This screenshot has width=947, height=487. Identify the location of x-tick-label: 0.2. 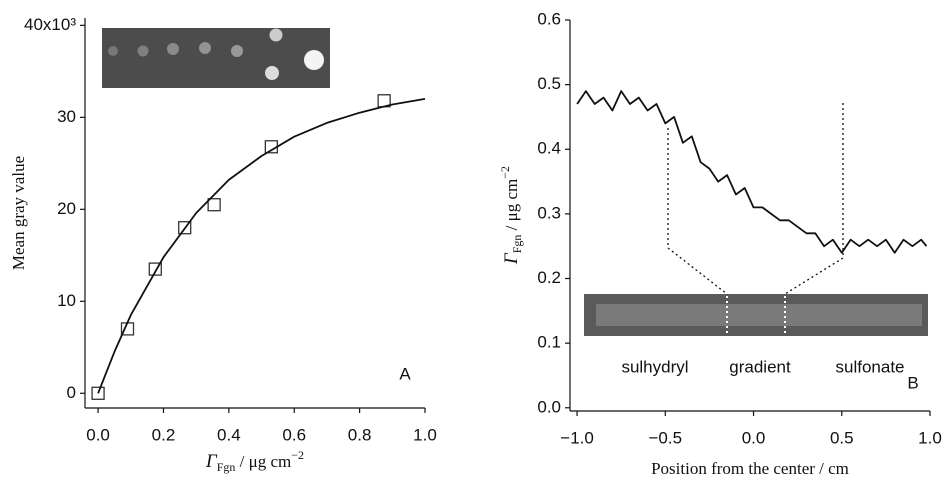
(164, 434).